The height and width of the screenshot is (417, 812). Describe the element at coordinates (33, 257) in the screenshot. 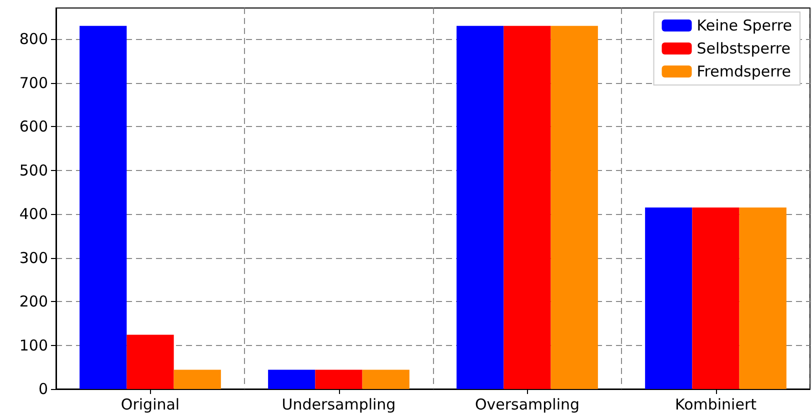

I see `y-tick-label: 300` at that location.